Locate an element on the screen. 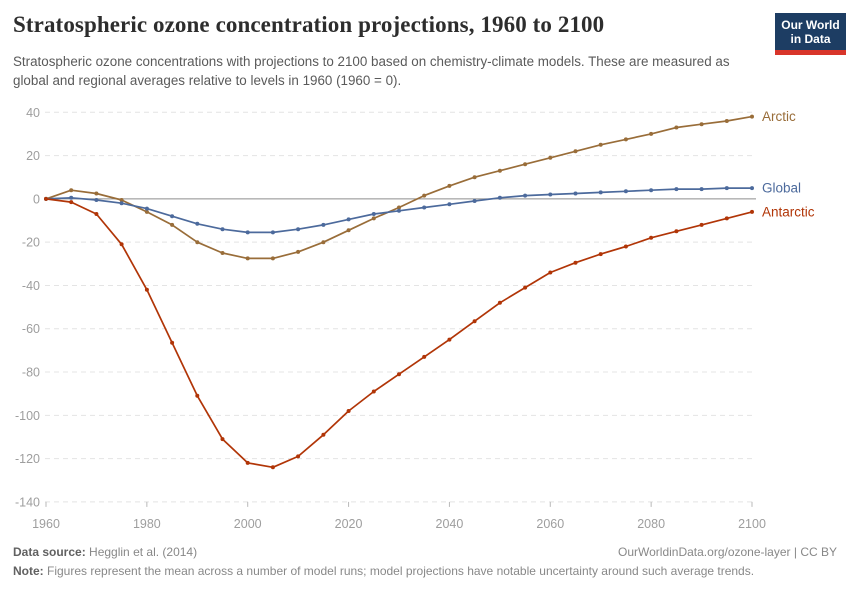  y-axis-tick-label: -120 is located at coordinates (27, 459).